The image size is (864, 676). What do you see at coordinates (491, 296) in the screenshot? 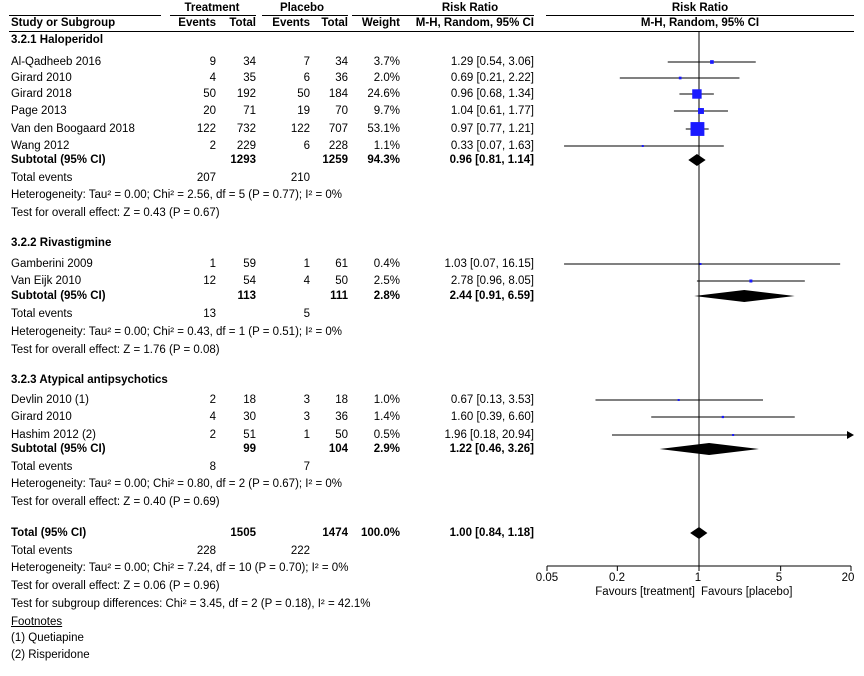
I see `risk-ratio-ci: 2.44 [0.91, 6.59]` at bounding box center [491, 296].